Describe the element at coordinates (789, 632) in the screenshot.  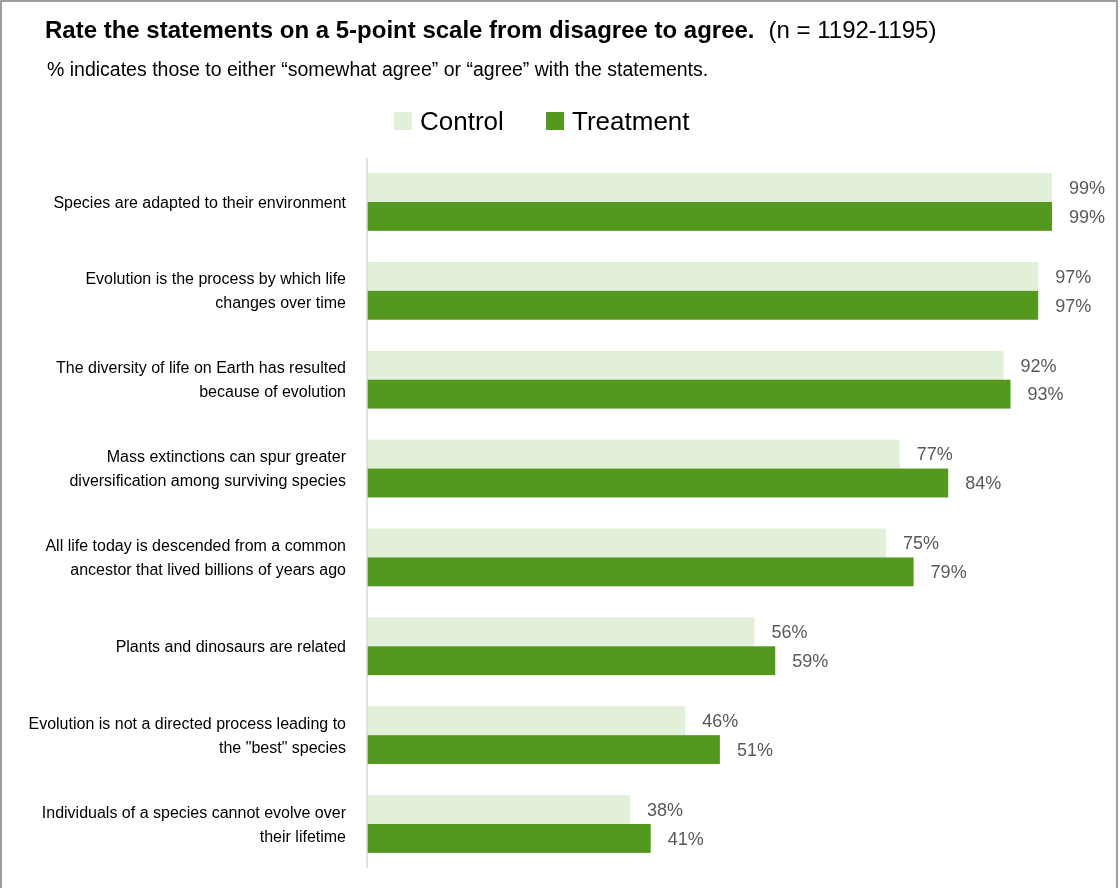
I see `data-label: 56%` at that location.